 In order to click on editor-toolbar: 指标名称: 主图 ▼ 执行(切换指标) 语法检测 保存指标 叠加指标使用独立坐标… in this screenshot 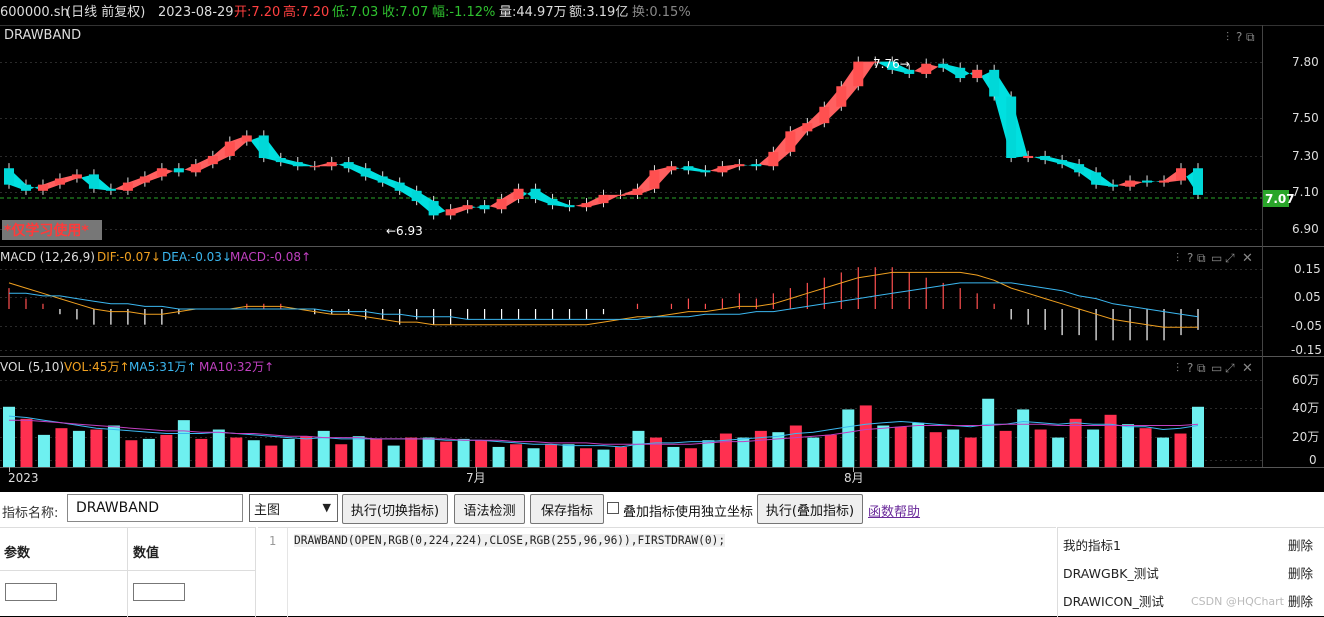, I will do `click(662, 509)`.